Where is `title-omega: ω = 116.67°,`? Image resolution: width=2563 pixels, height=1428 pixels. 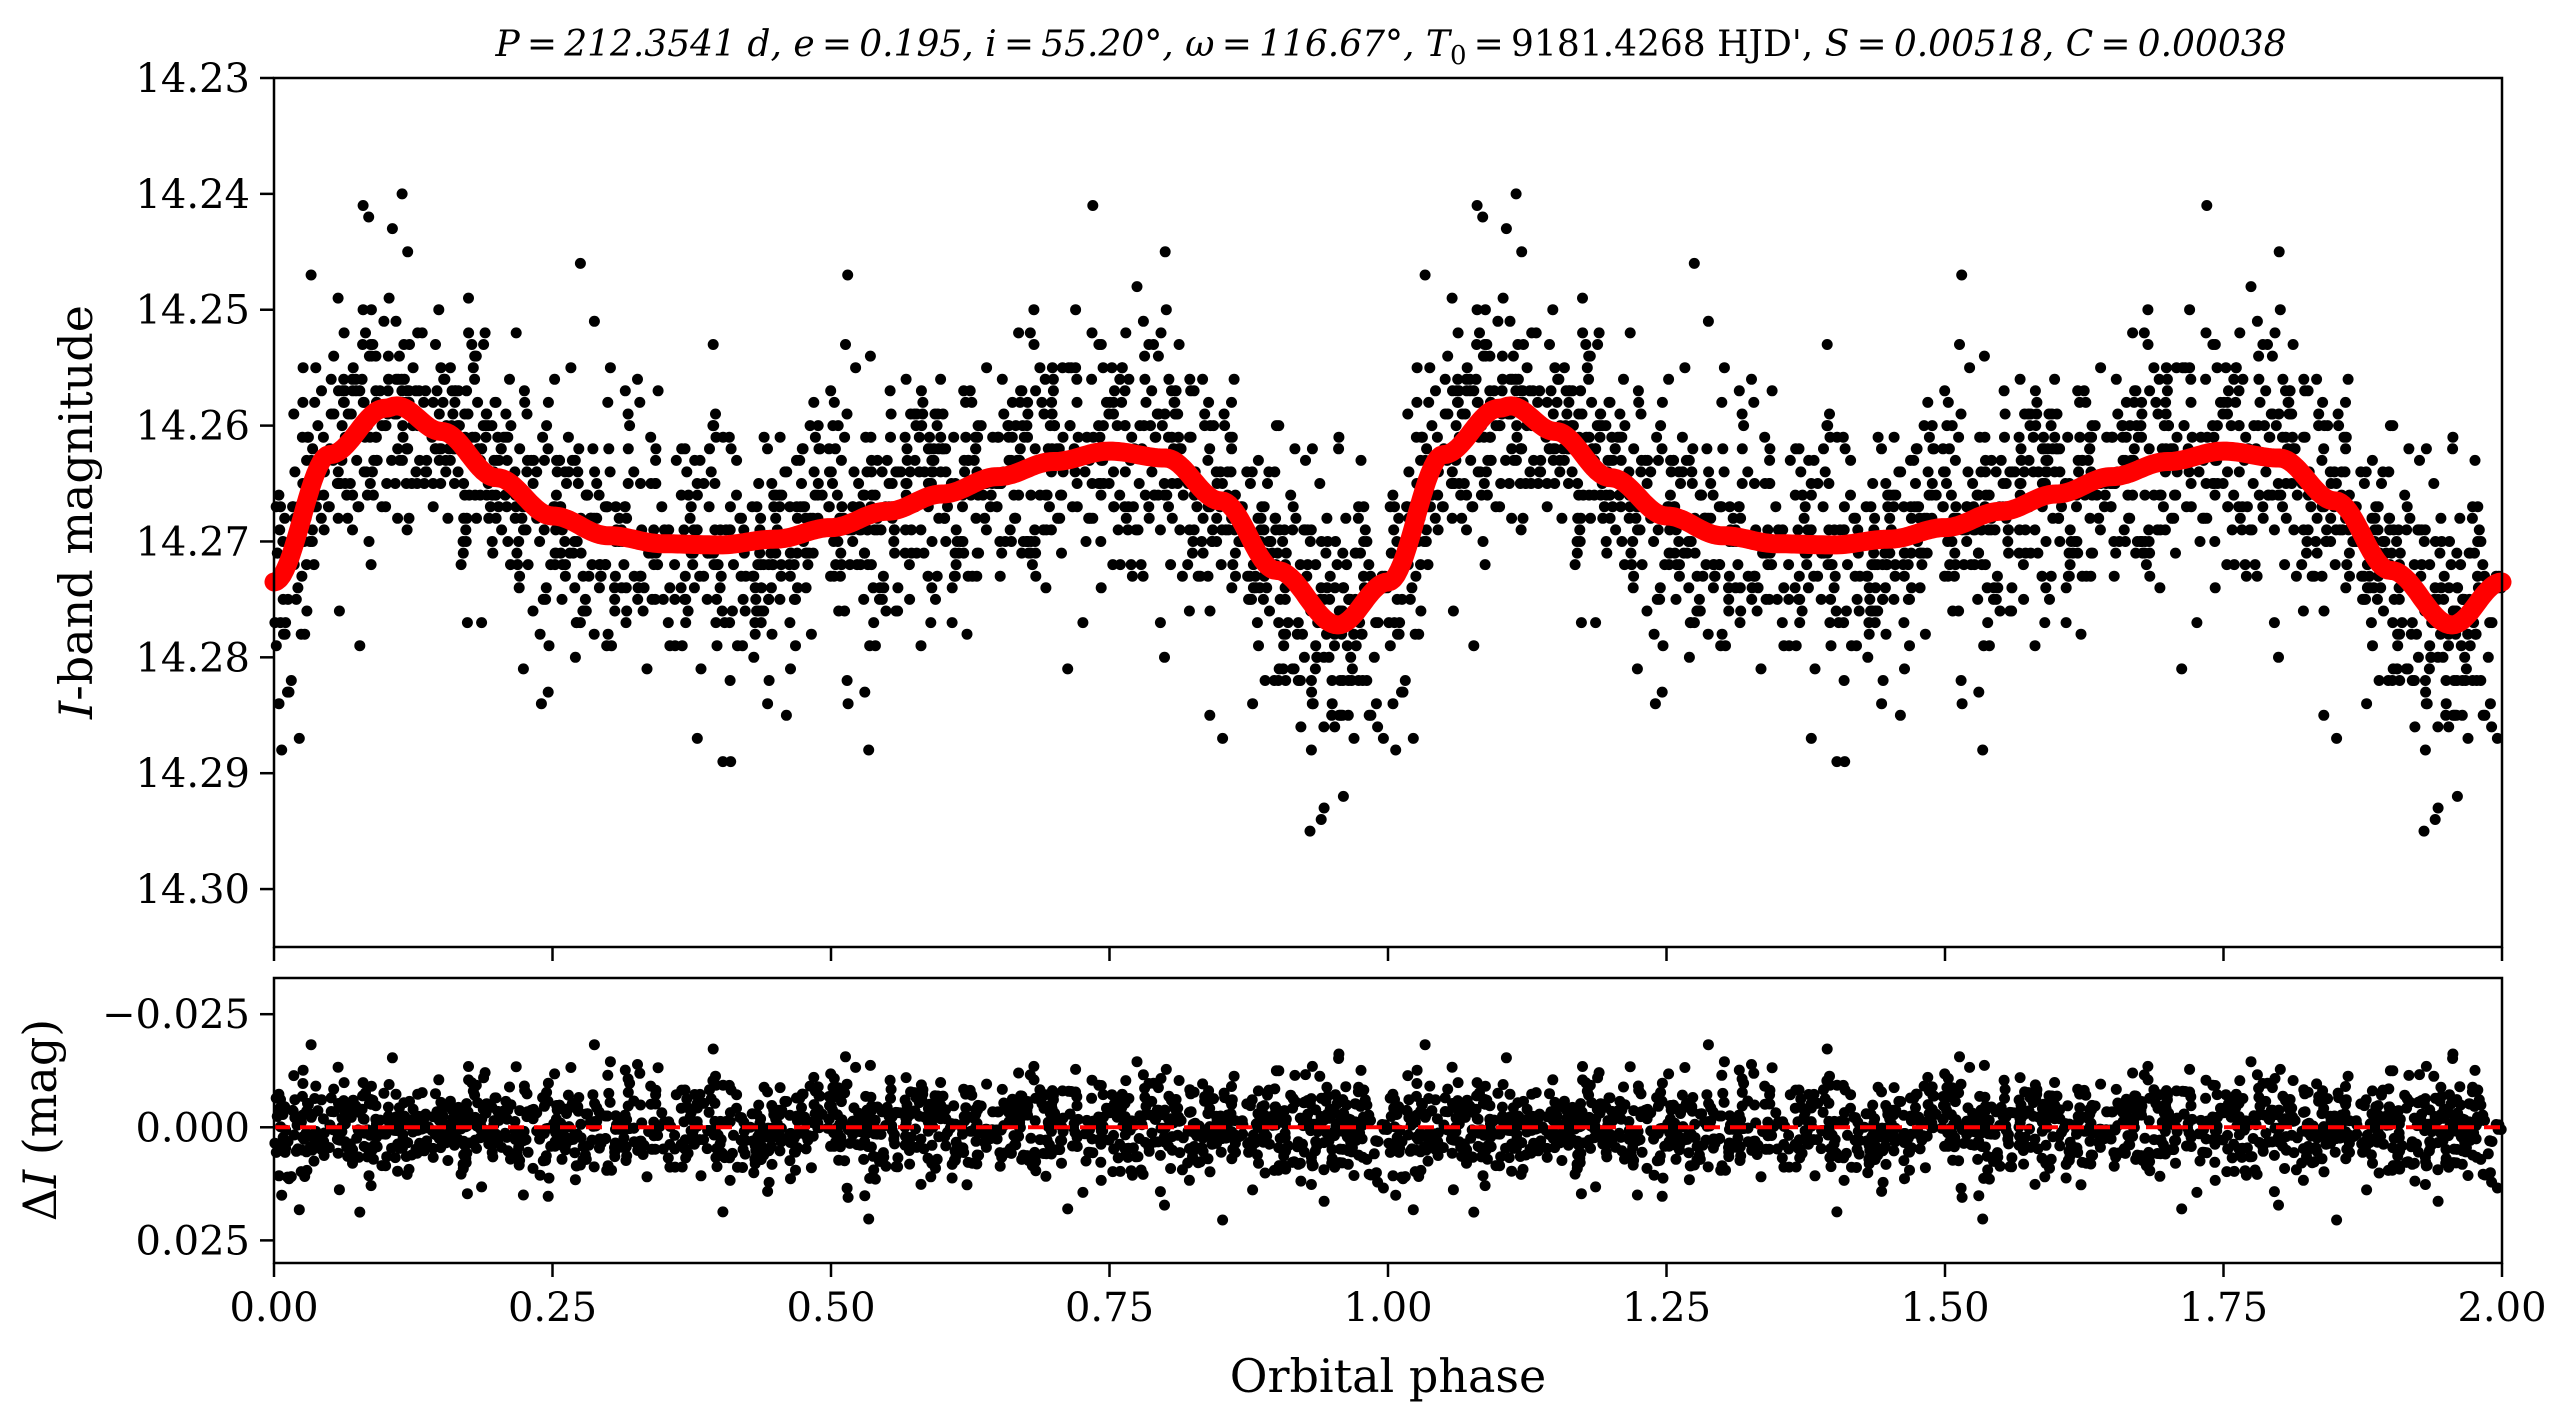
title-omega: ω = 116.67°, is located at coordinates (1305, 44).